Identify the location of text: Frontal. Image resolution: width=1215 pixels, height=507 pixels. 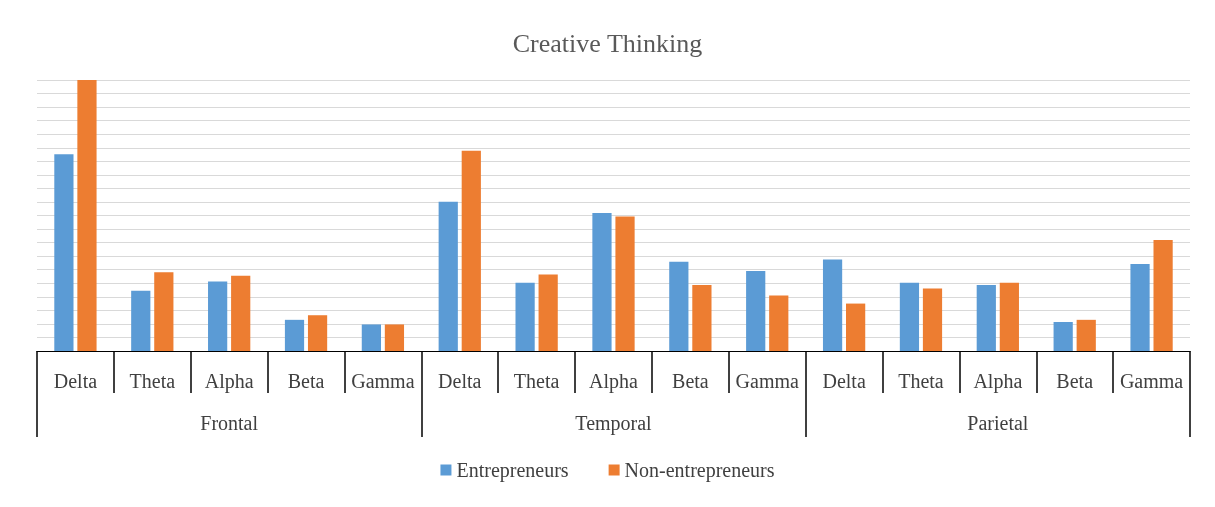
(229, 423).